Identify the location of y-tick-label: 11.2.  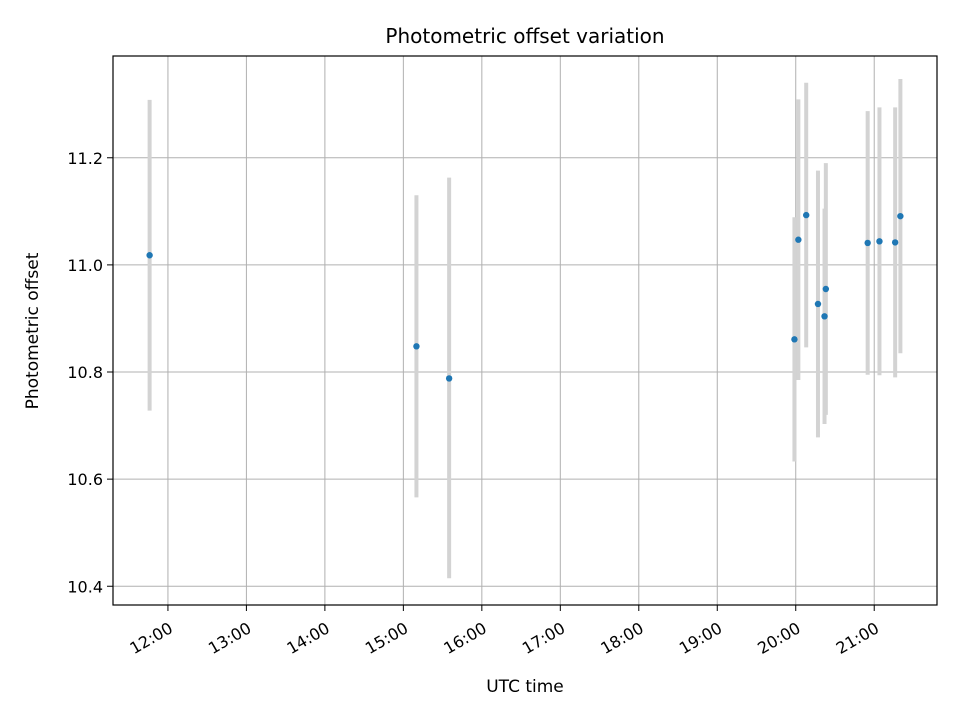
(85, 158).